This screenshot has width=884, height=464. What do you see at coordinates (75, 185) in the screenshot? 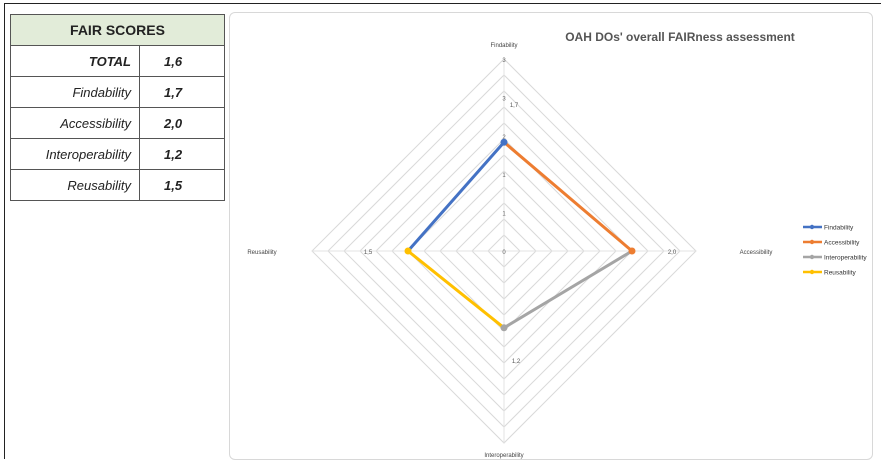
I see `row-label: Reusability` at bounding box center [75, 185].